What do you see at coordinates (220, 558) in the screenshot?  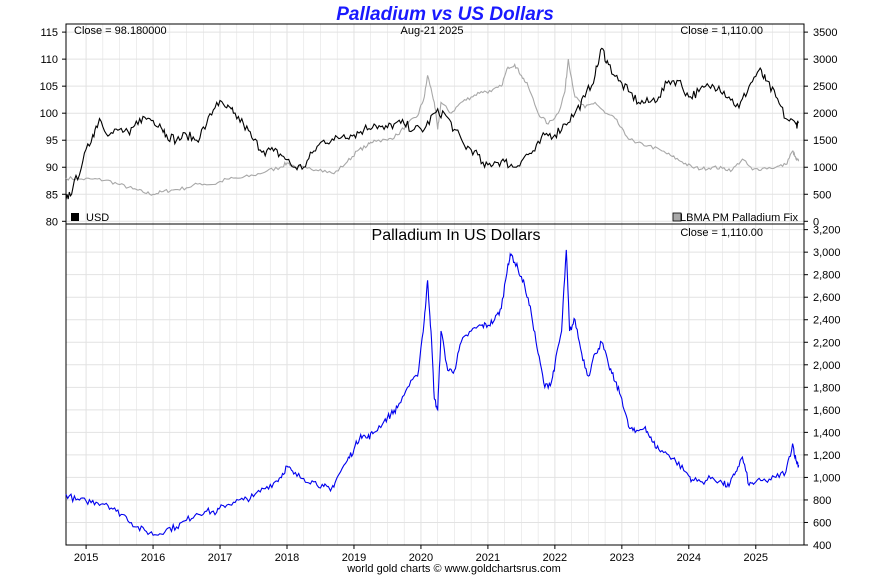 I see `x-tick-label: 2017` at bounding box center [220, 558].